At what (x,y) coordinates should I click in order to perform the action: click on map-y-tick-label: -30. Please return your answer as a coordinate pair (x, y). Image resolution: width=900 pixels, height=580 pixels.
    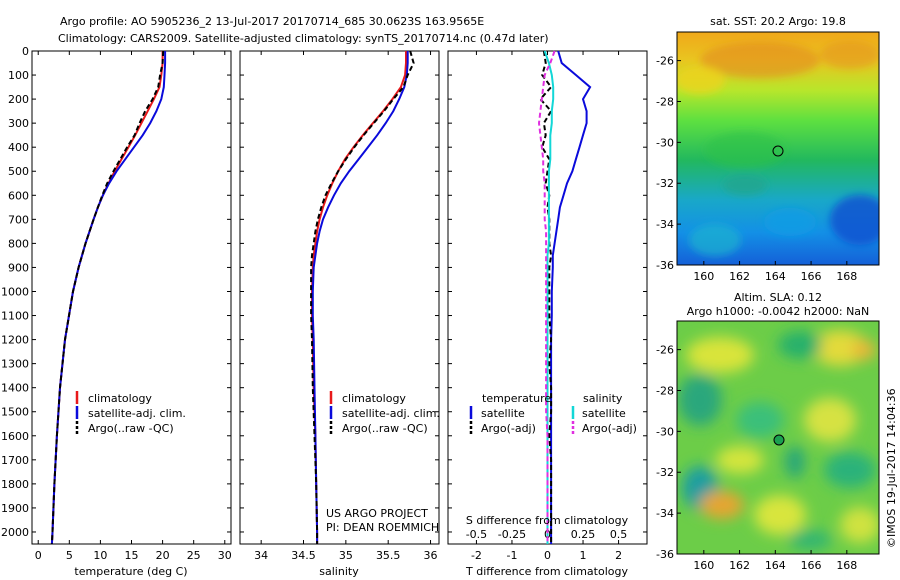
    Looking at the image, I should click on (665, 142).